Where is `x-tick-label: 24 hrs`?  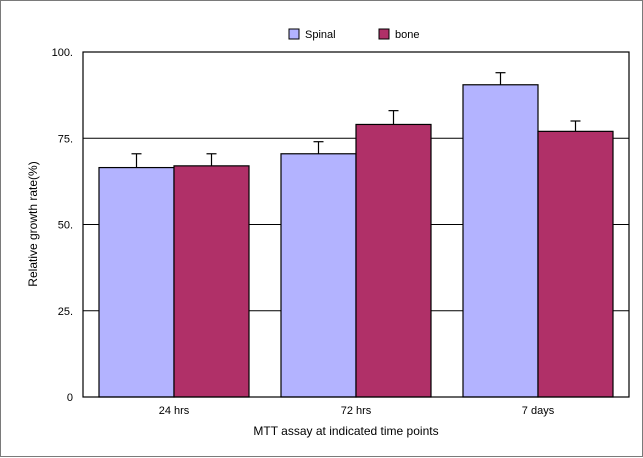 x-tick-label: 24 hrs is located at coordinates (174, 411).